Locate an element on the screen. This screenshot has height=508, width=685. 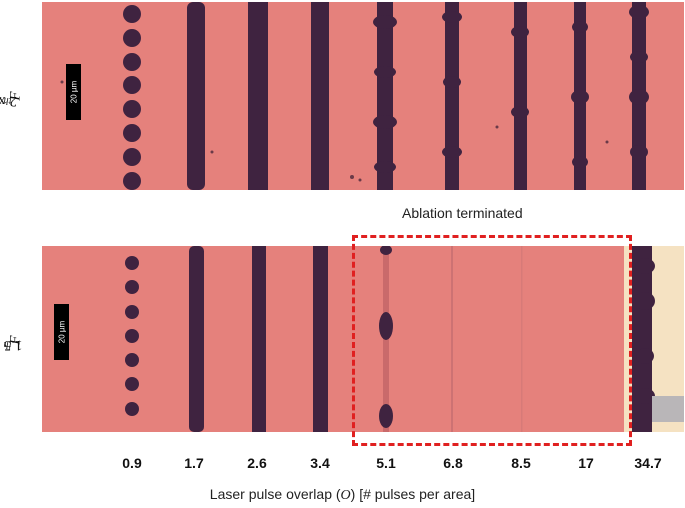
track-5.1 is located at coordinates (385, 96).